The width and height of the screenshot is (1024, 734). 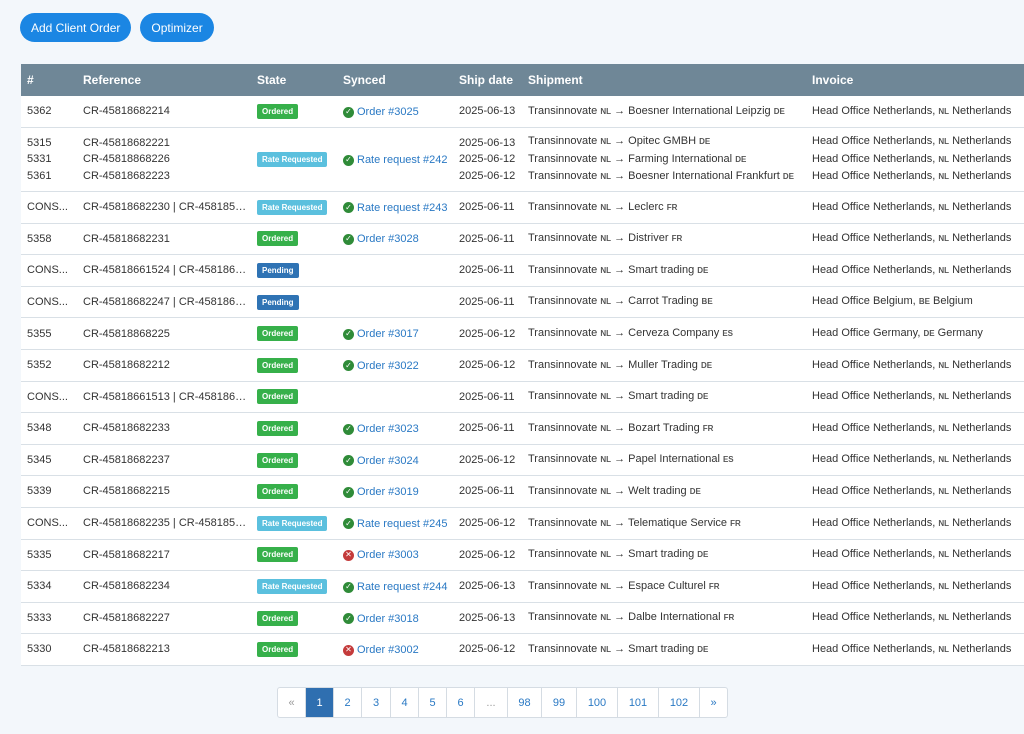 I want to click on order-reference: CR-45818682212, so click(x=164, y=365).